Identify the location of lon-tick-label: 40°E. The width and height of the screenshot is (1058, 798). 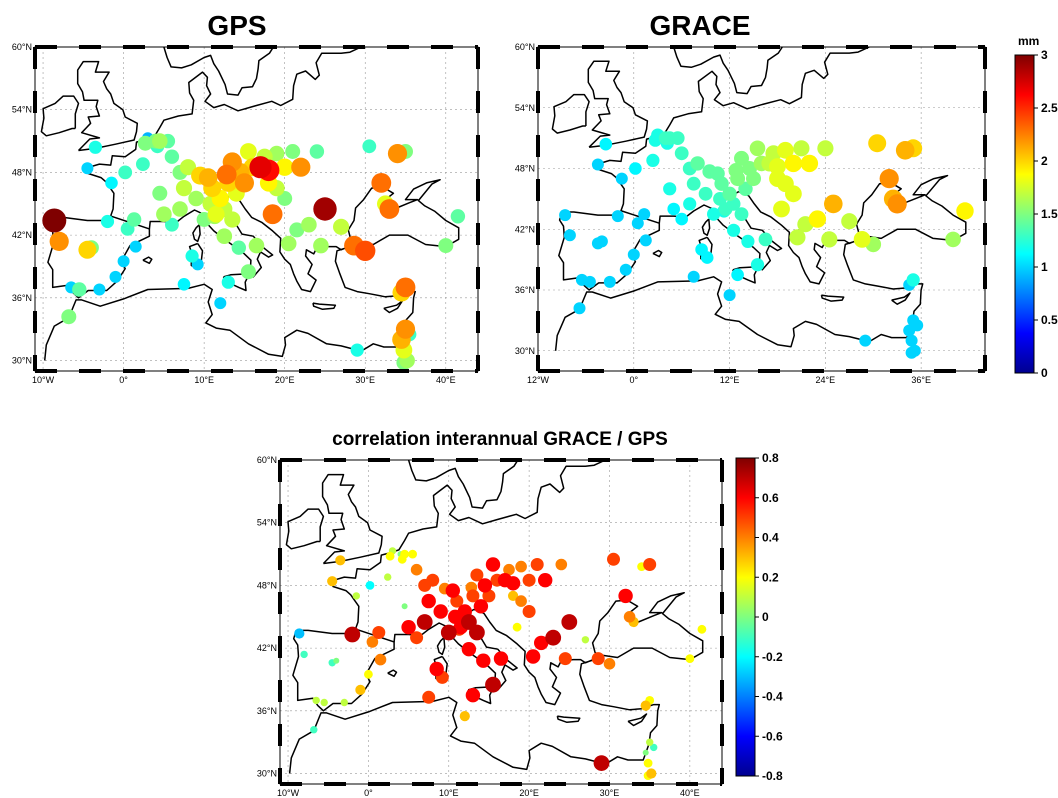
(446, 380).